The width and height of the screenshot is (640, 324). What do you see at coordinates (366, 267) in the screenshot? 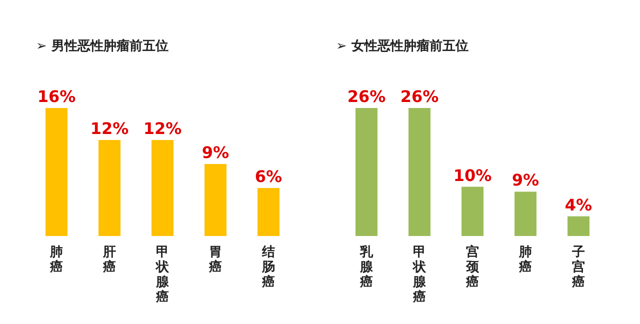
I see `x-tick-label: 乳腺癌` at bounding box center [366, 267].